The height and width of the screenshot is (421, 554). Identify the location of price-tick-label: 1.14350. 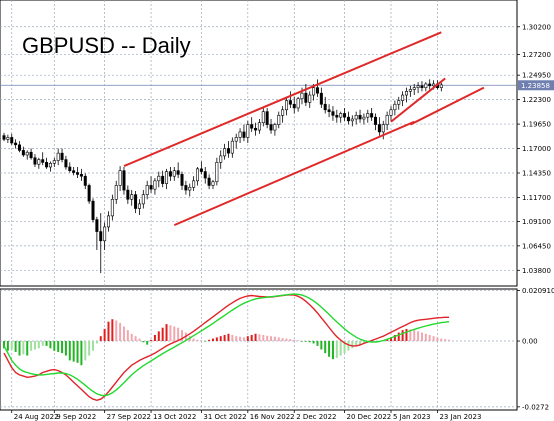
(536, 173).